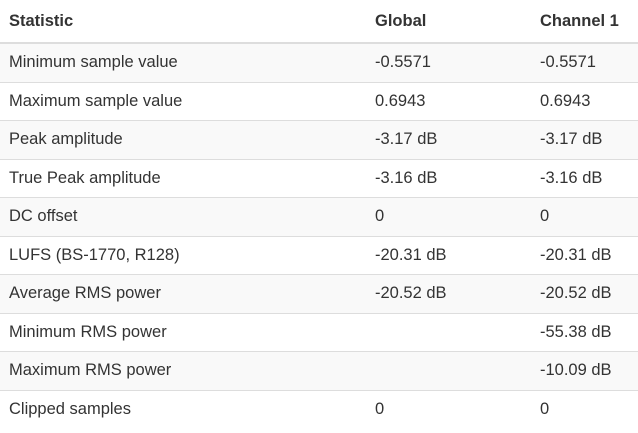  What do you see at coordinates (448, 22) in the screenshot?
I see `header-global: Global` at bounding box center [448, 22].